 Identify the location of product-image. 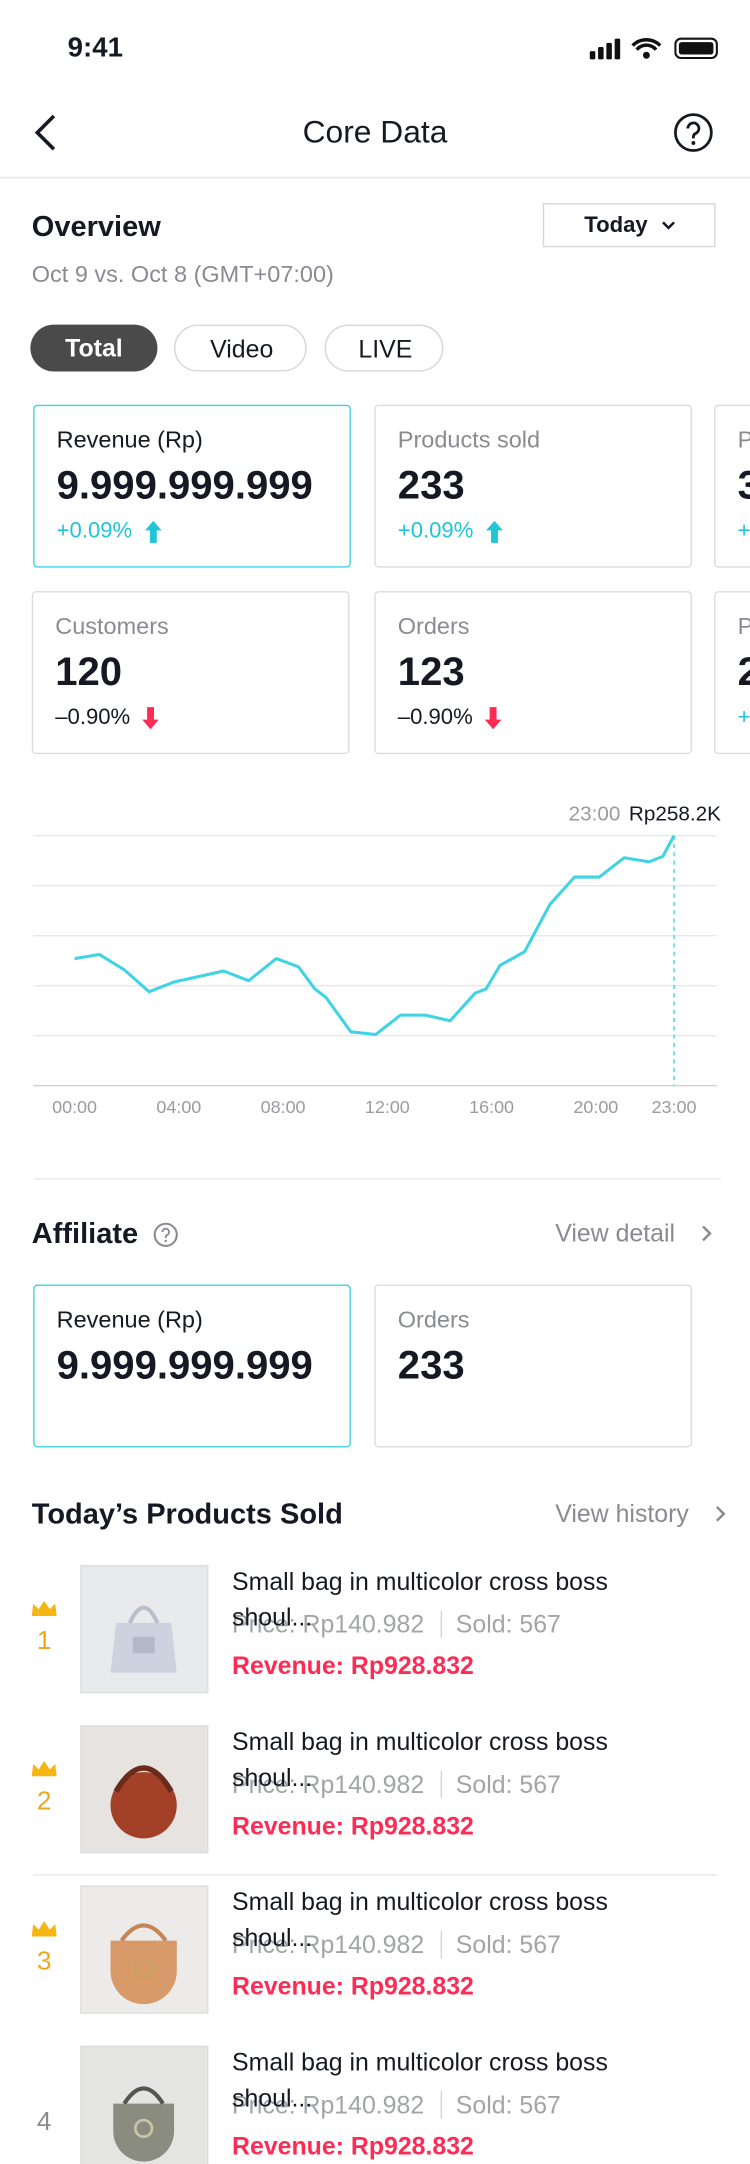
(144, 1629).